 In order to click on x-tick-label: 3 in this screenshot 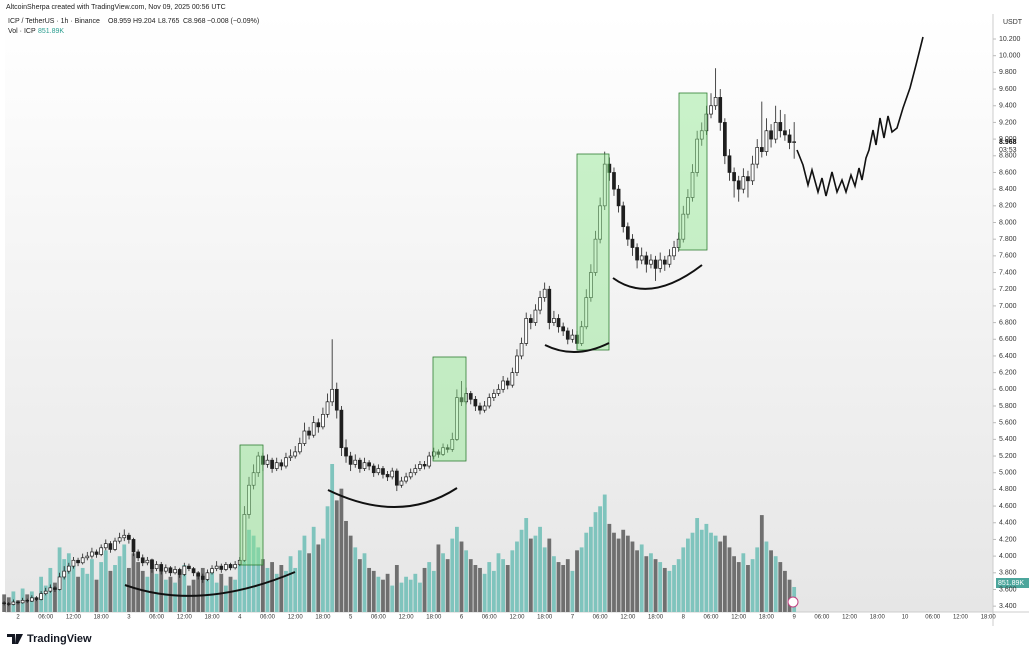, I will do `click(129, 618)`.